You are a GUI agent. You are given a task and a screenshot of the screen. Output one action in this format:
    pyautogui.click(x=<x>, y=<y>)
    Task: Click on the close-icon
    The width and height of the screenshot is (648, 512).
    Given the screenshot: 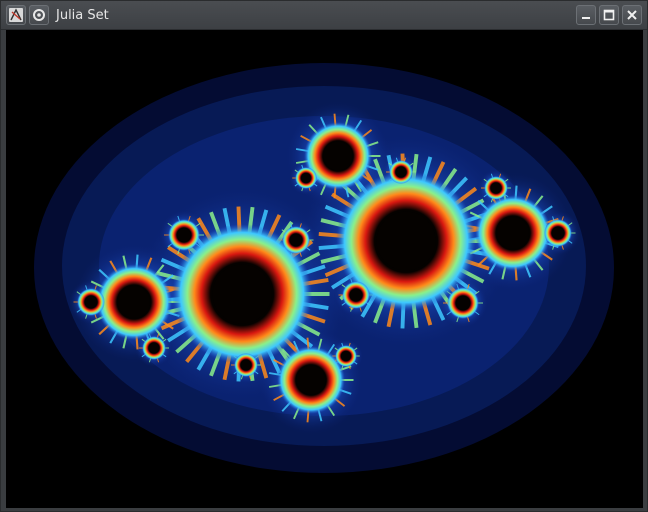 What is the action you would take?
    pyautogui.click(x=632, y=15)
    